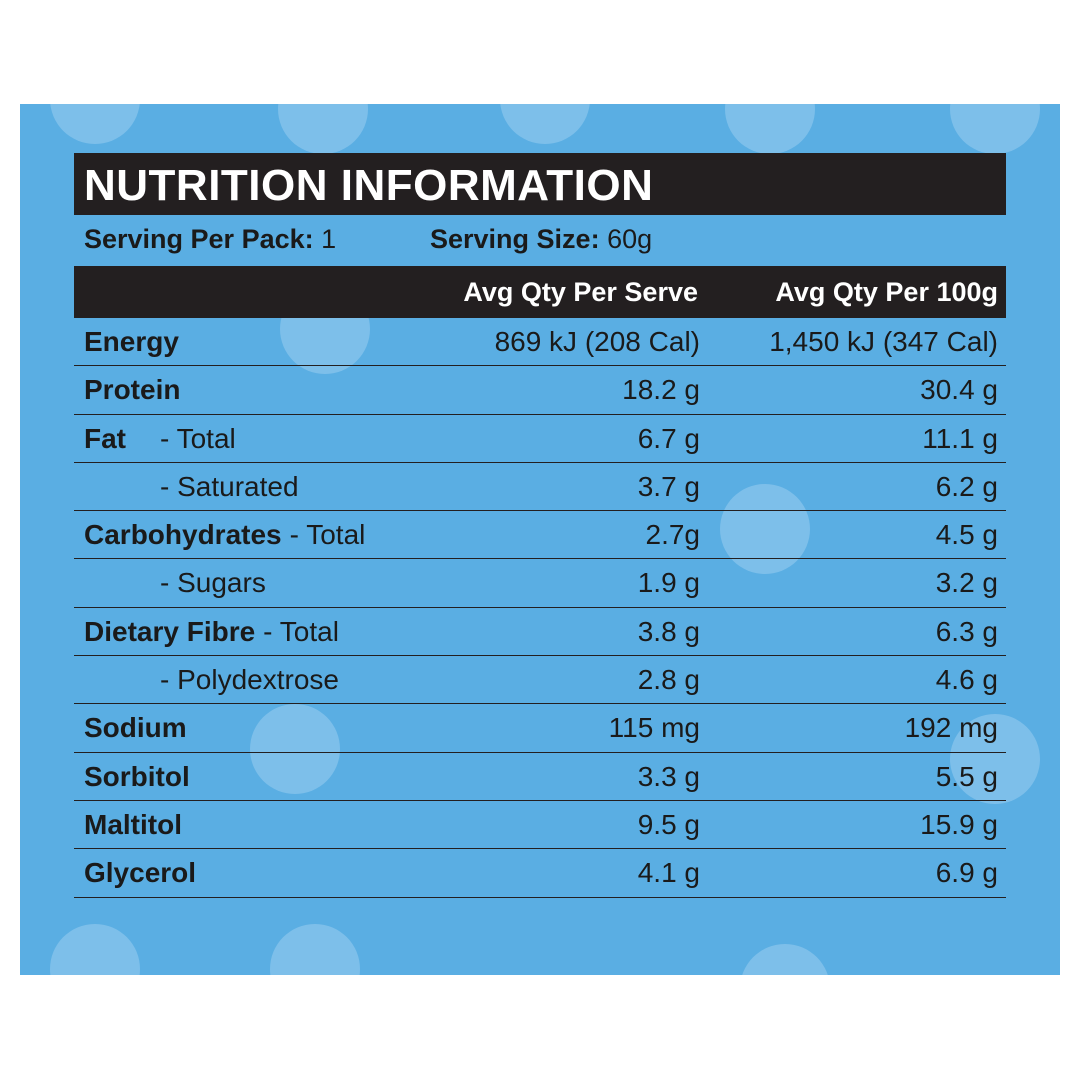  I want to click on value: 1, so click(329, 239).